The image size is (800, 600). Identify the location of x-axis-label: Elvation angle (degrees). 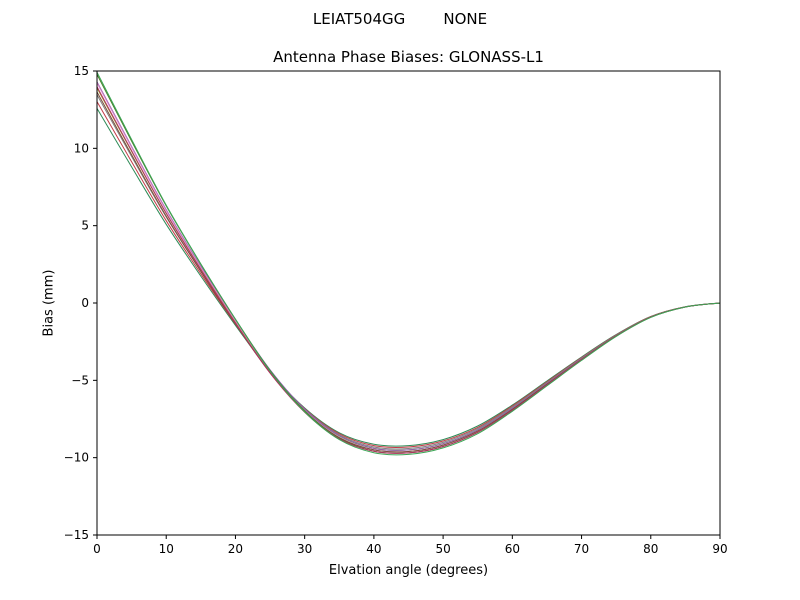
(408, 570).